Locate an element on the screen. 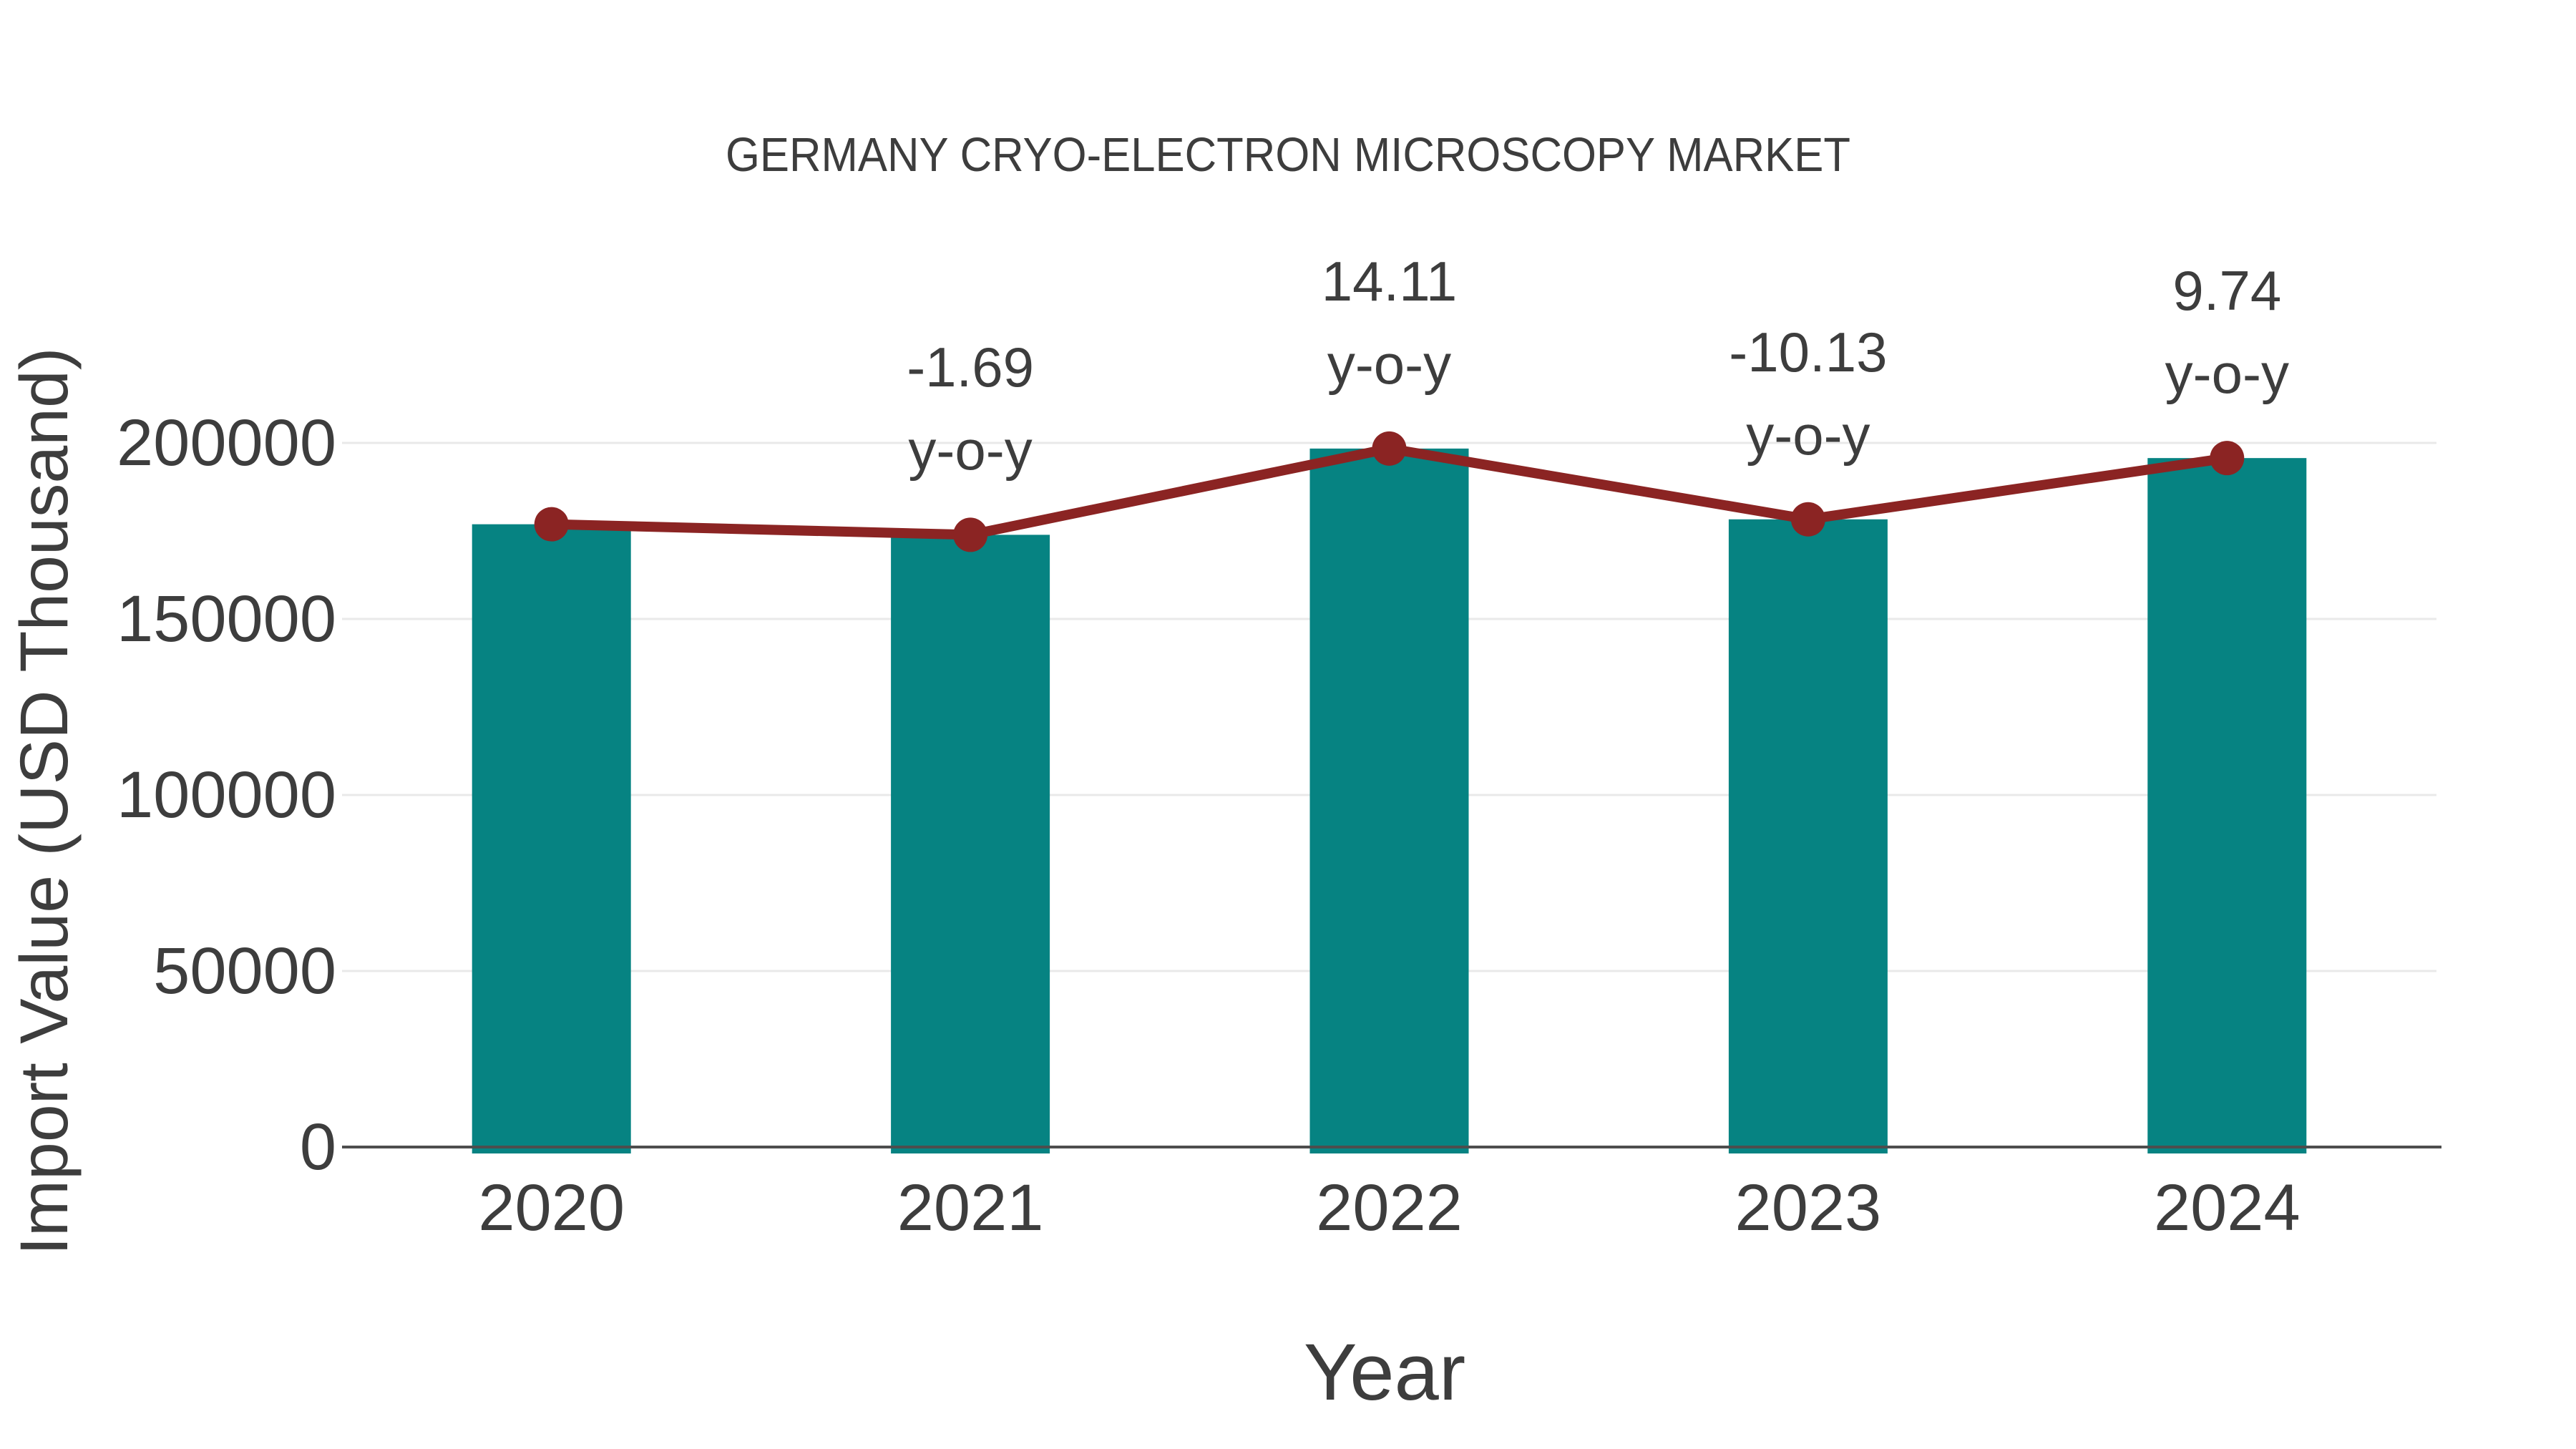  x-axis-title: Year is located at coordinates (1384, 1372).